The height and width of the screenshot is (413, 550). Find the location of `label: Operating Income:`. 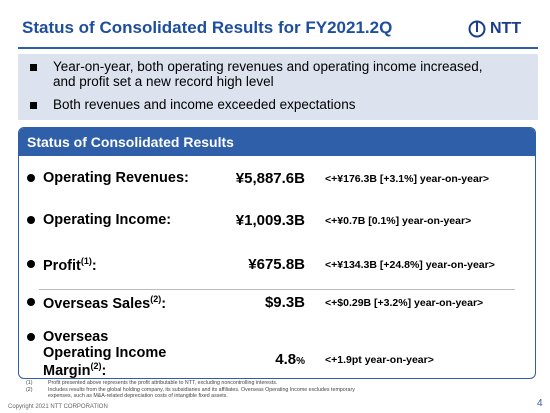

label: Operating Income: is located at coordinates (99, 220).